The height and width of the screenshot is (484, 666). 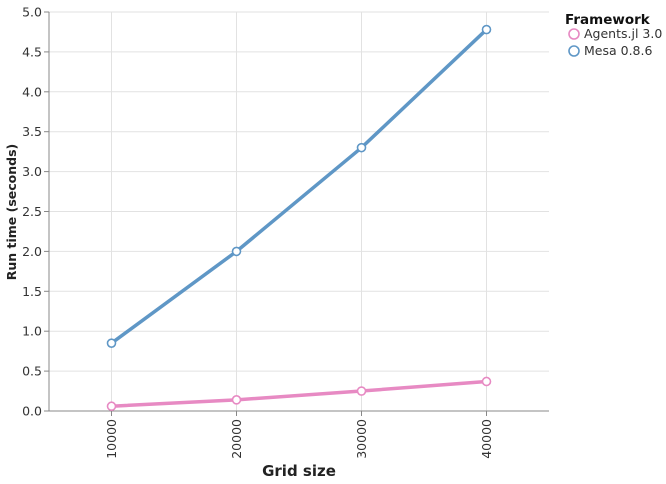 I want to click on x-tick-label: 40000, so click(x=486, y=439).